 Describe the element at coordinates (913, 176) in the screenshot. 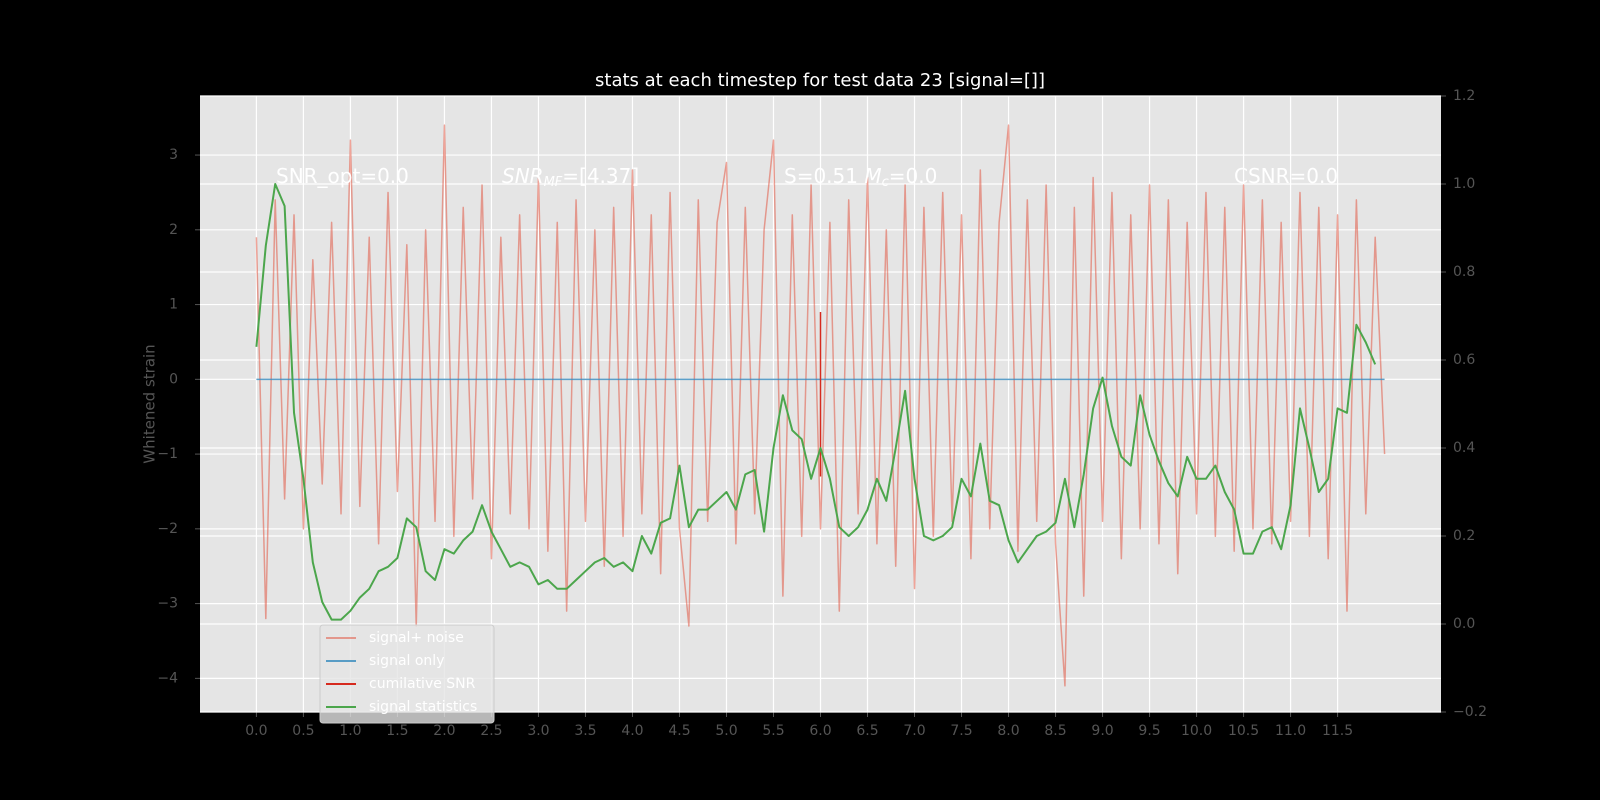

I see `annotation-part: =0.0` at that location.